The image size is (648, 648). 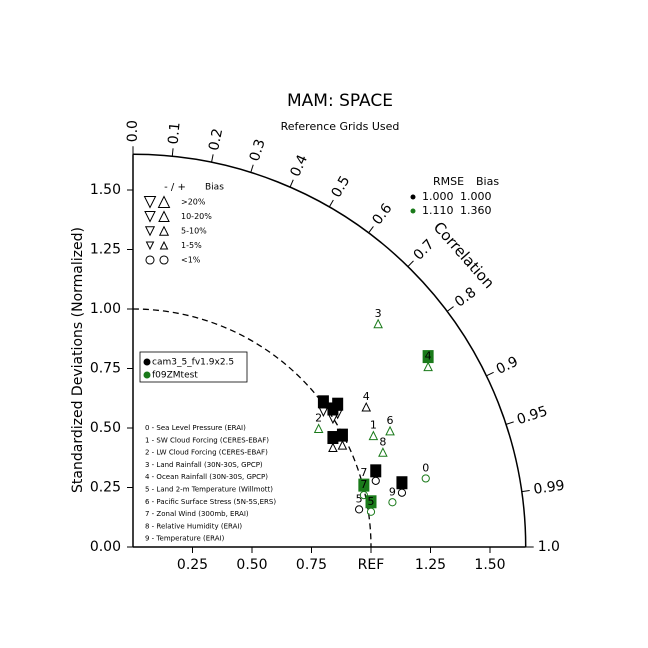 I want to click on point-label: 7, so click(x=363, y=484).